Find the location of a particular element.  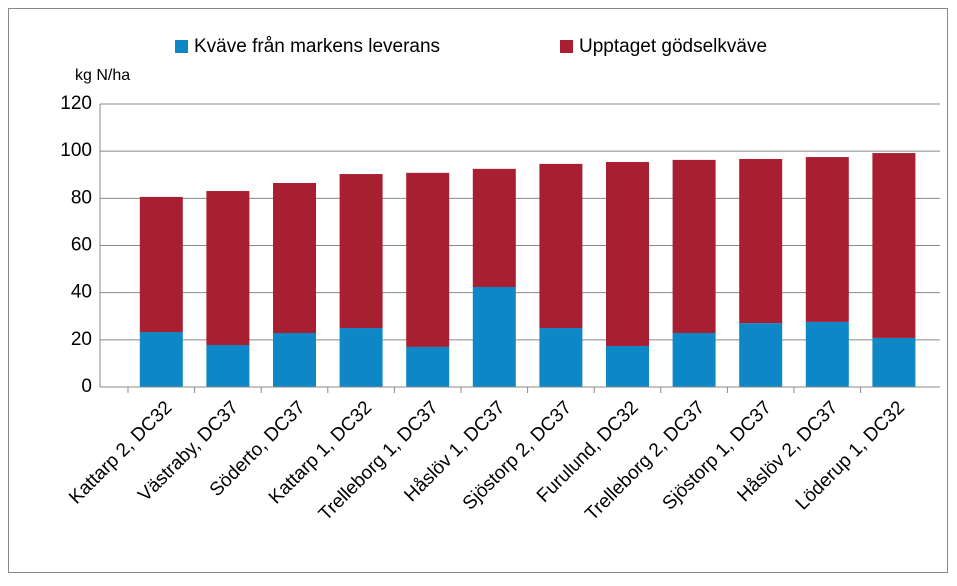

y-tick-label: 100 is located at coordinates (76, 150).